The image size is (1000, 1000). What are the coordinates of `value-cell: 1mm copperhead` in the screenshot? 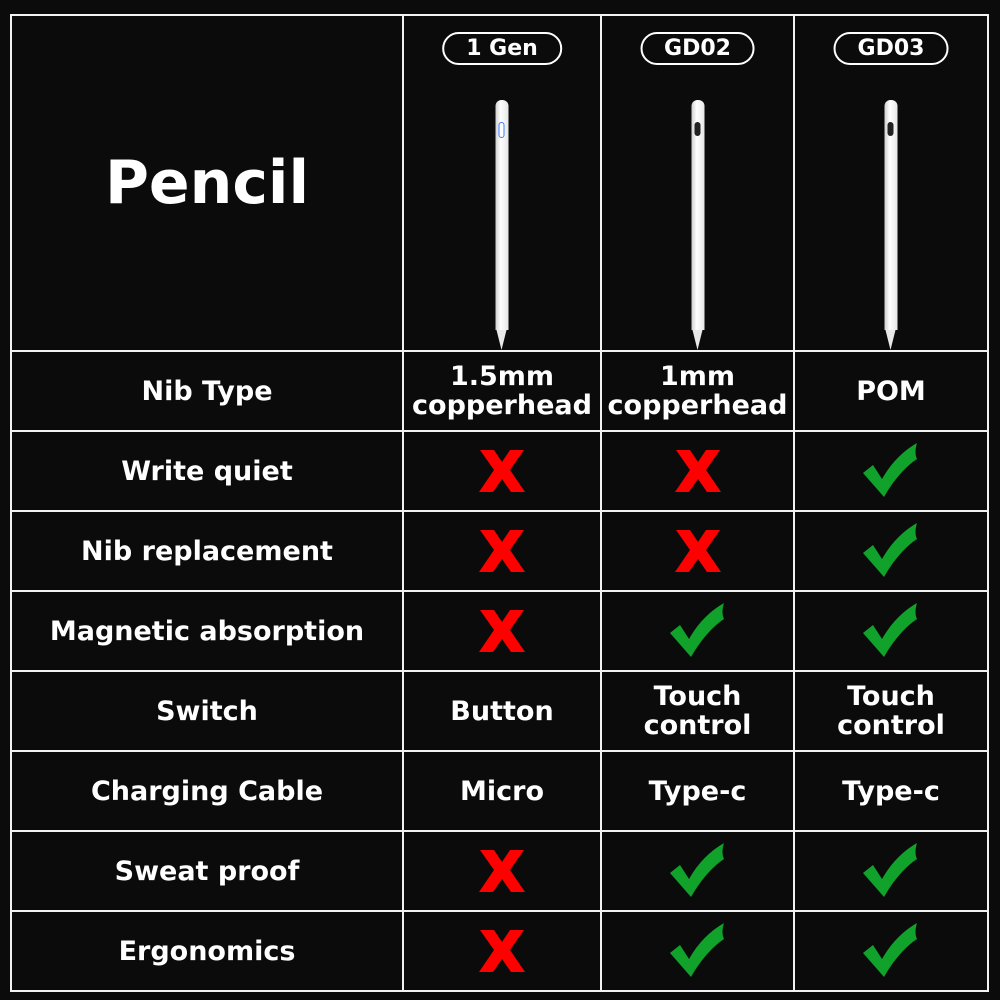 It's located at (697, 391).